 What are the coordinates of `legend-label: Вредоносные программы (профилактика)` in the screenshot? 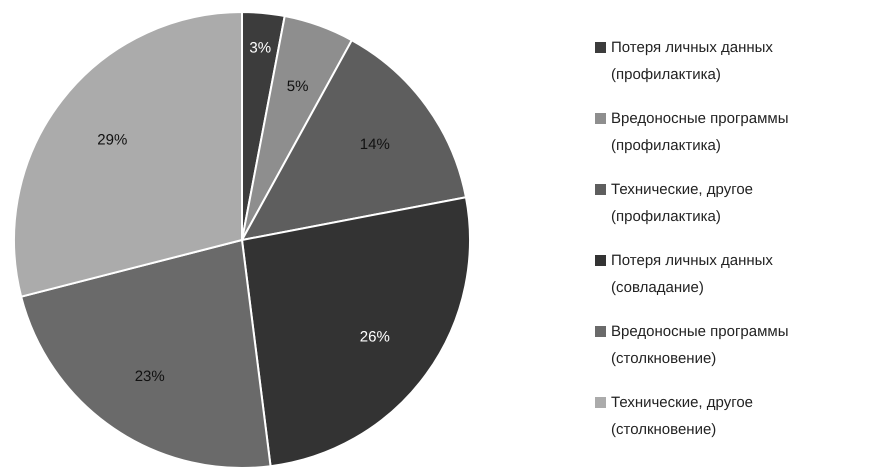 It's located at (700, 132).